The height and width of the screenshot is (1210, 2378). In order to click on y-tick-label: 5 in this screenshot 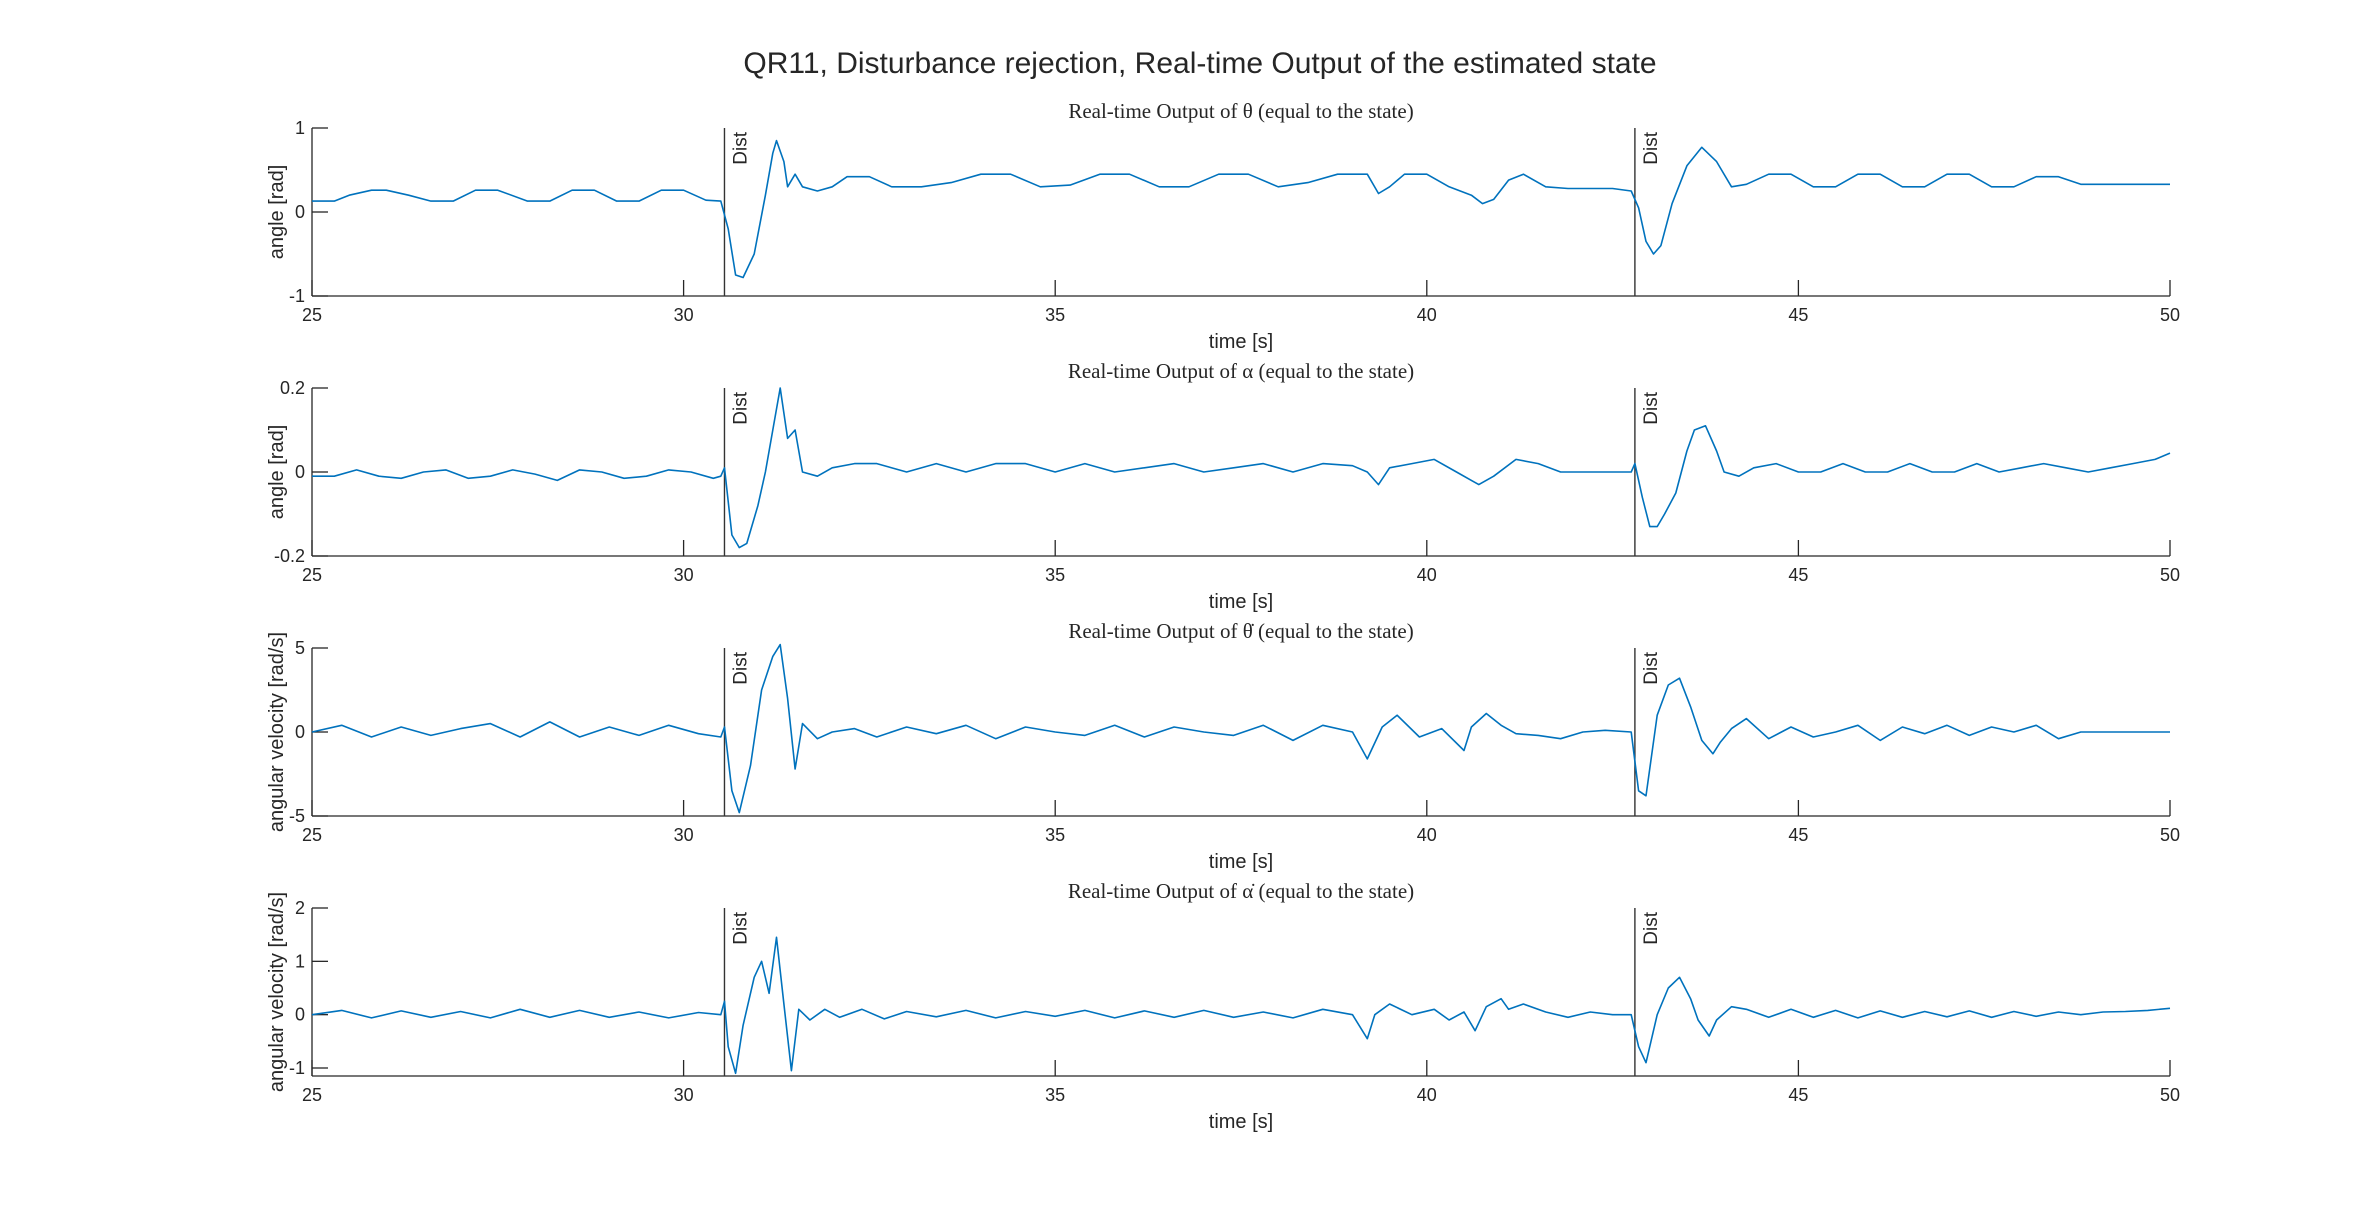, I will do `click(300, 648)`.